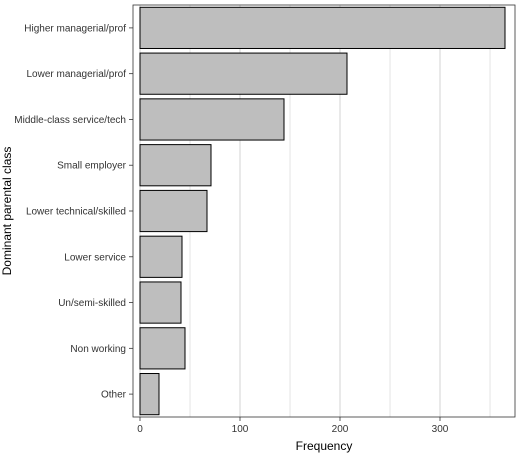 This screenshot has height=455, width=520. What do you see at coordinates (440, 429) in the screenshot?
I see `x-tick-label: 300` at bounding box center [440, 429].